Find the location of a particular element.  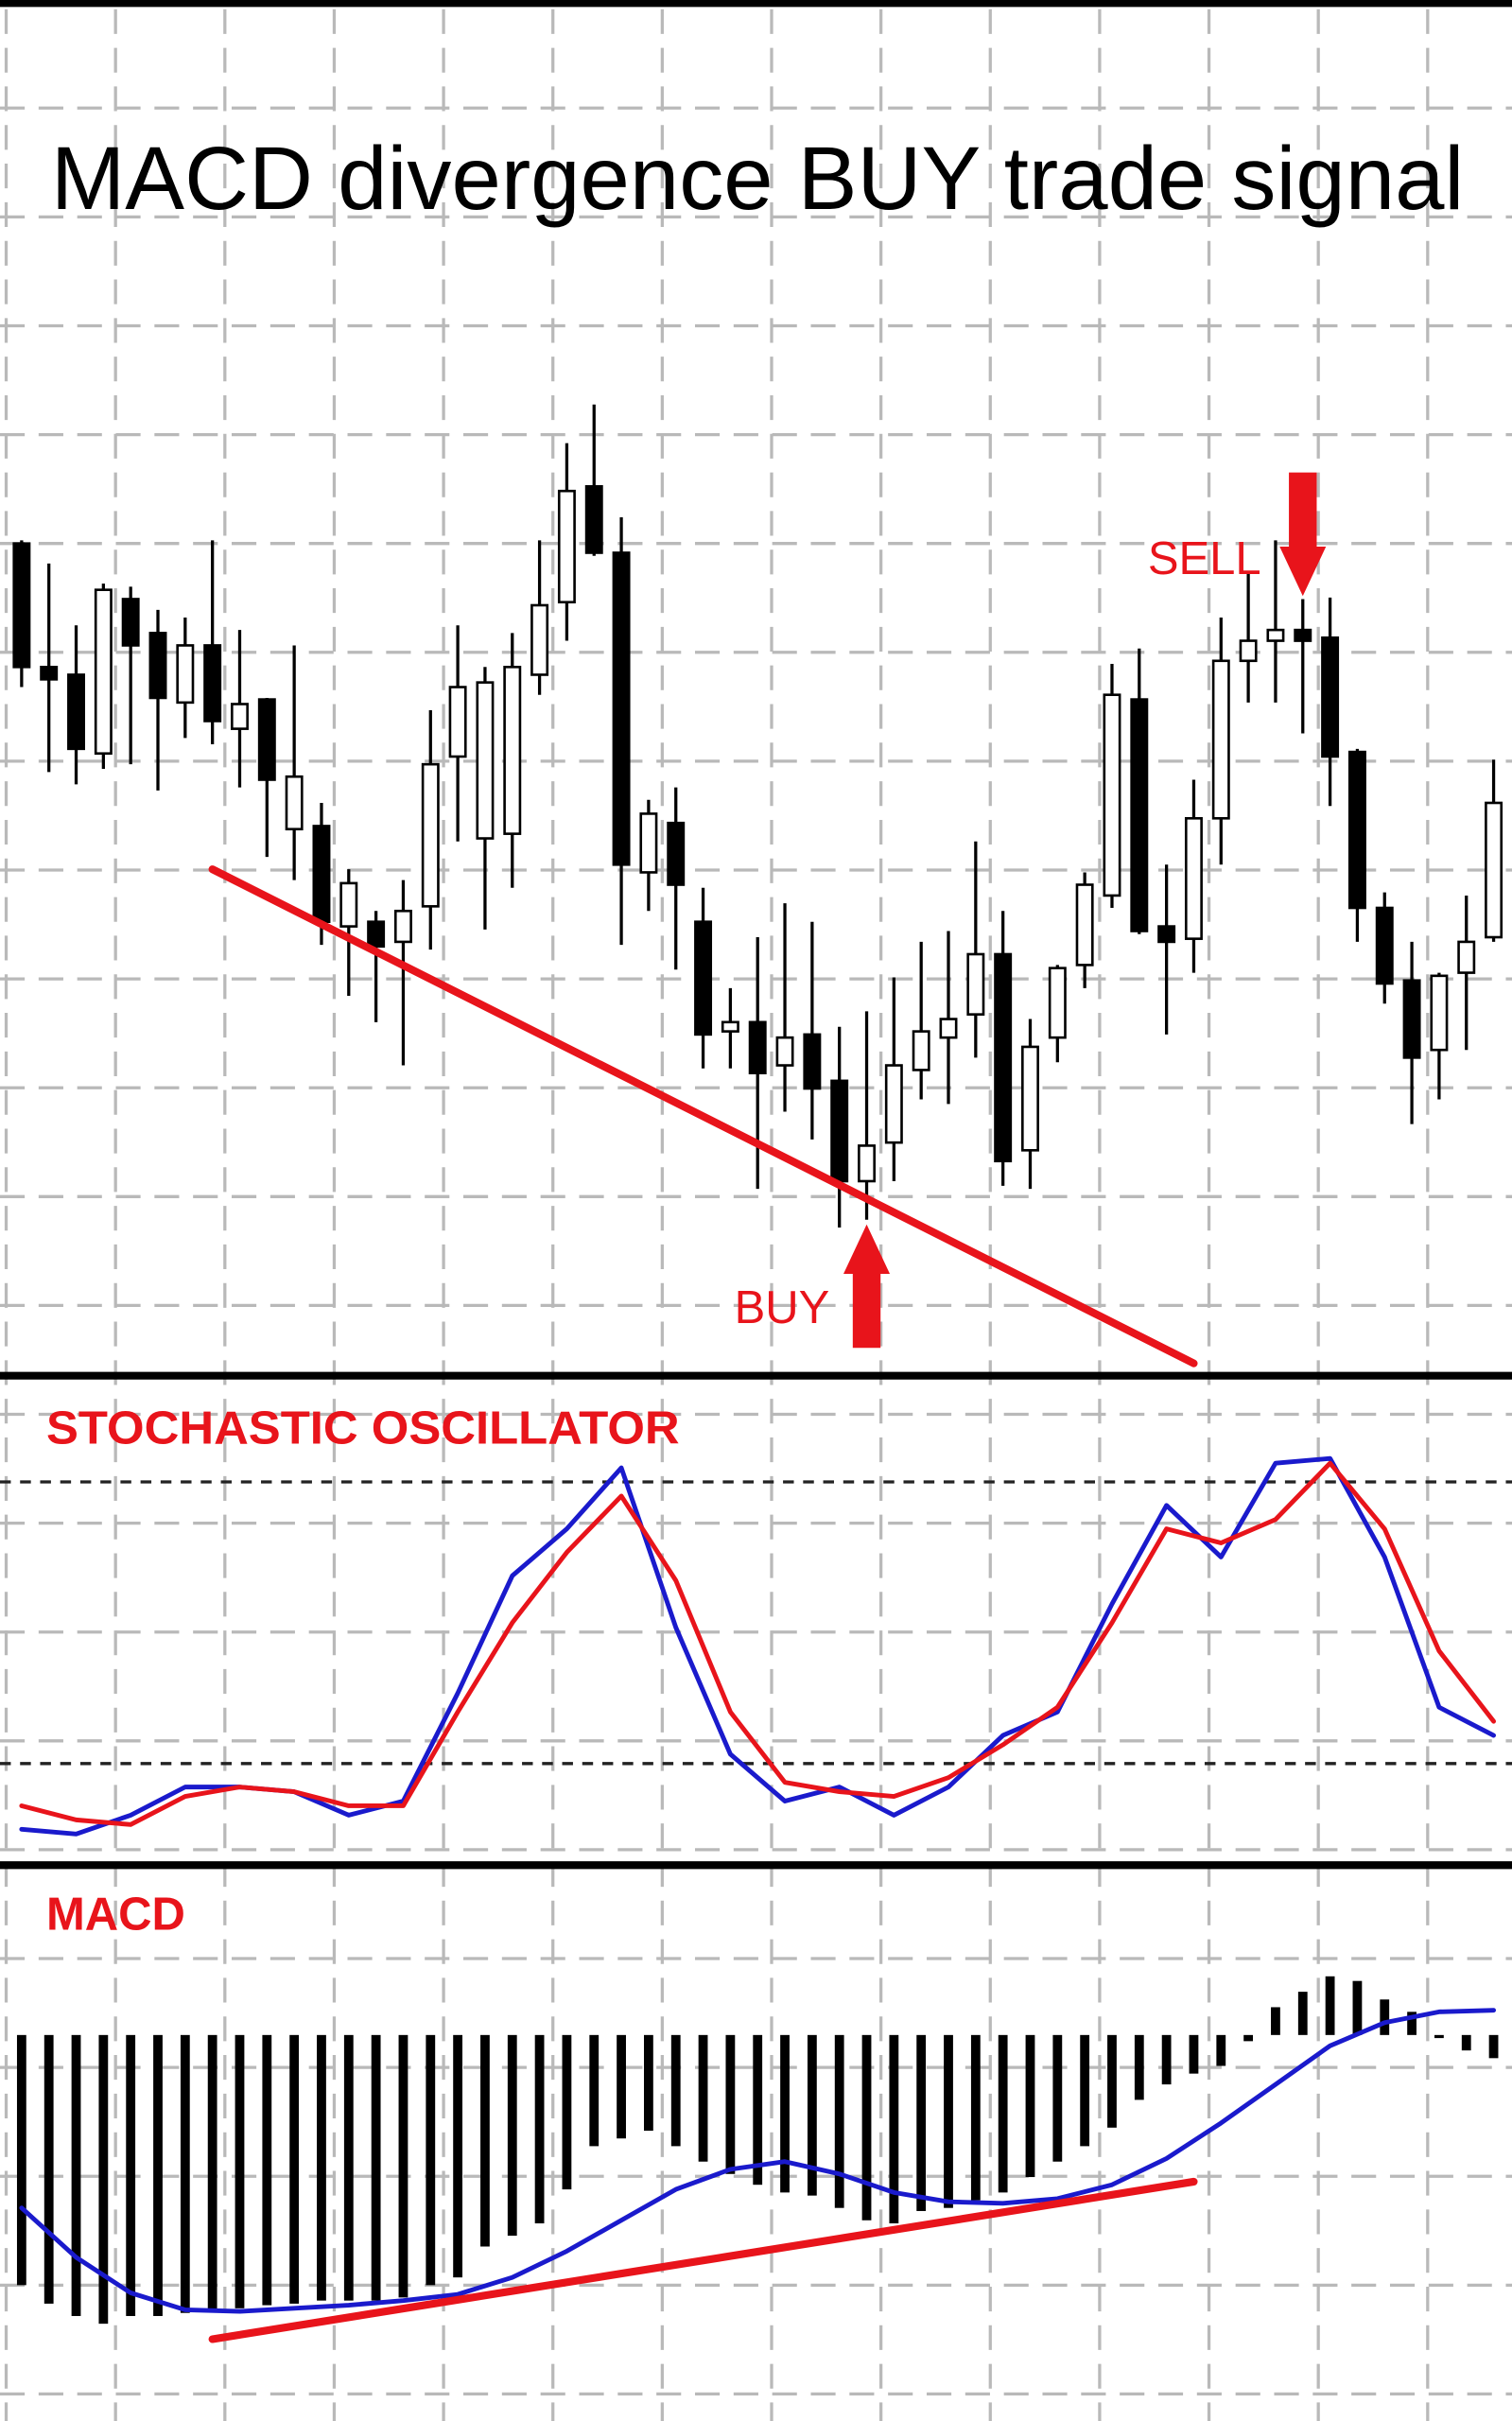

sell-arrow is located at coordinates (1303, 534).